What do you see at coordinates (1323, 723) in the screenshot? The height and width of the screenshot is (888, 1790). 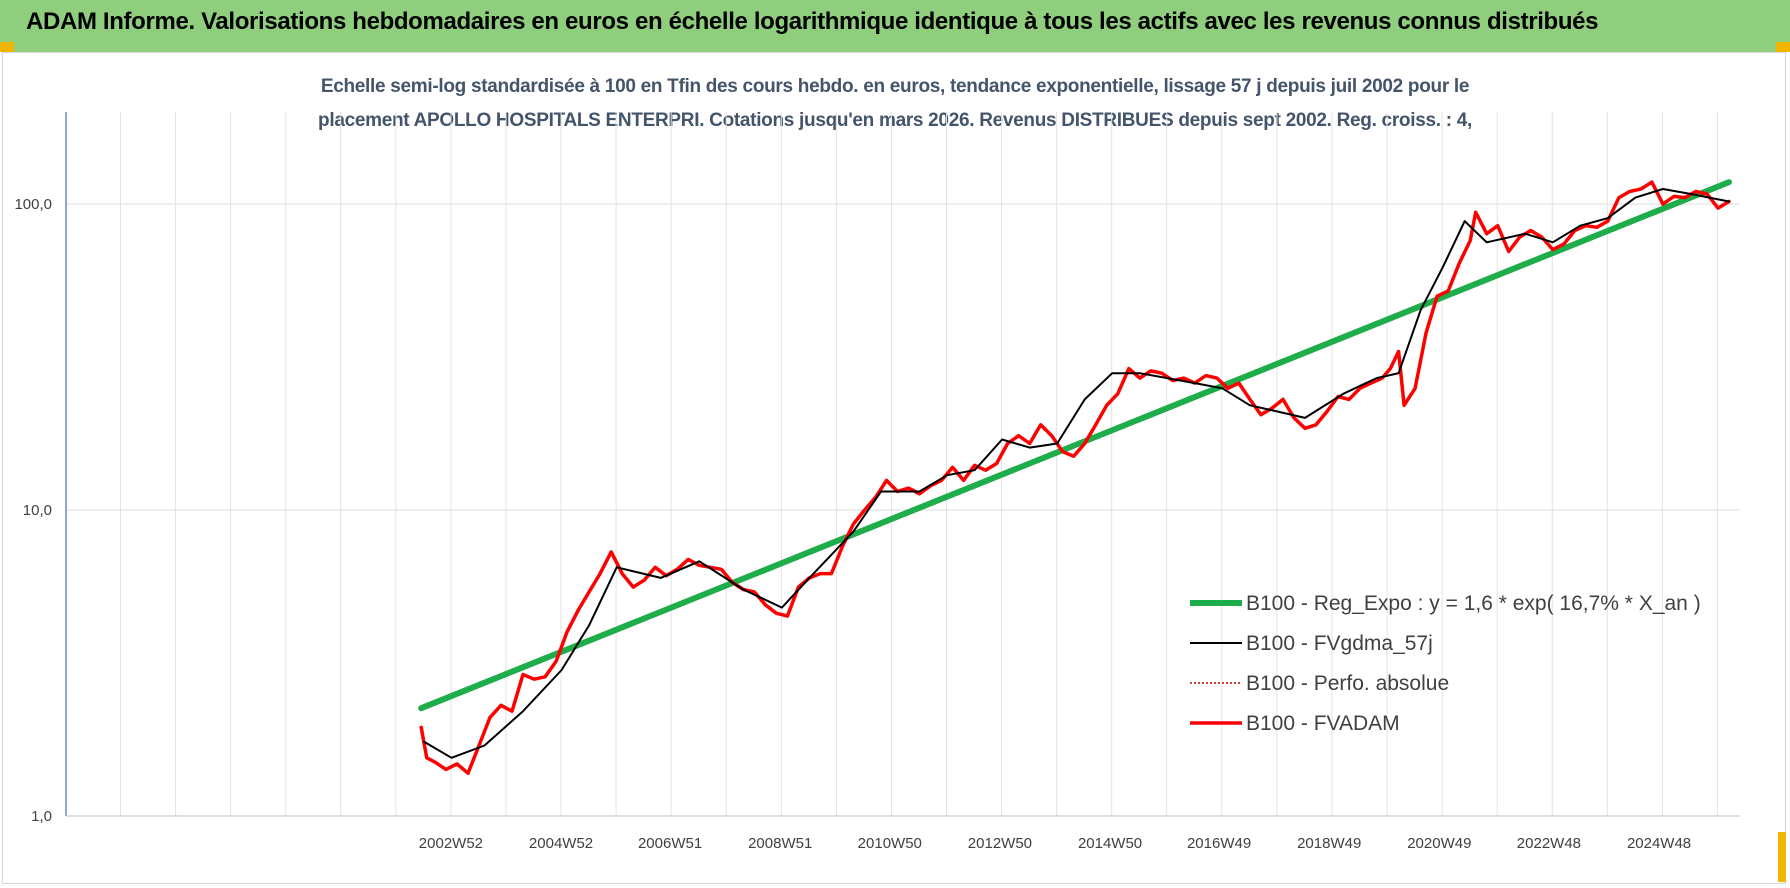 I see `legend-label-fvadam: B100 - FVADAM` at bounding box center [1323, 723].